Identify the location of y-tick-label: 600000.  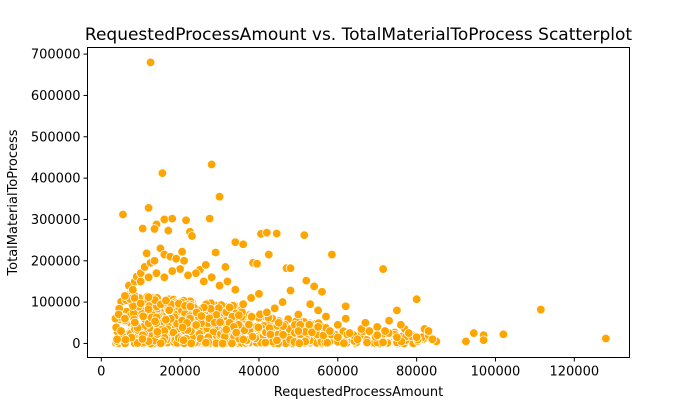
(56, 96).